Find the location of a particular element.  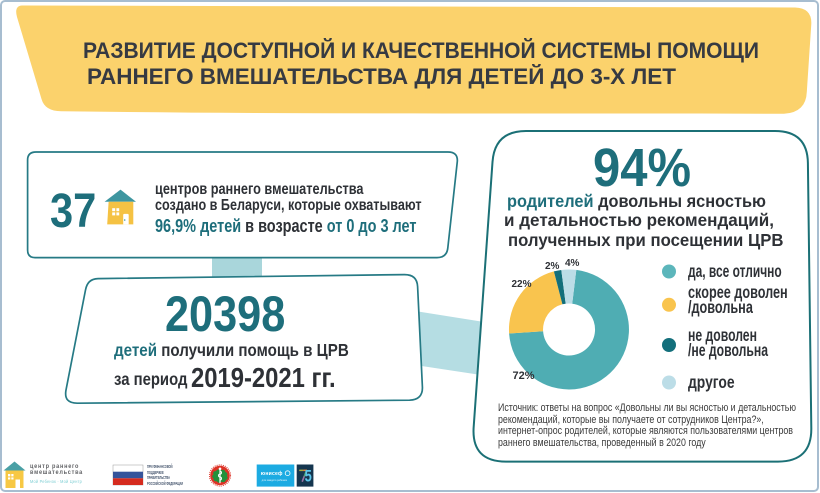

svg-text: 5 is located at coordinates (308, 477).